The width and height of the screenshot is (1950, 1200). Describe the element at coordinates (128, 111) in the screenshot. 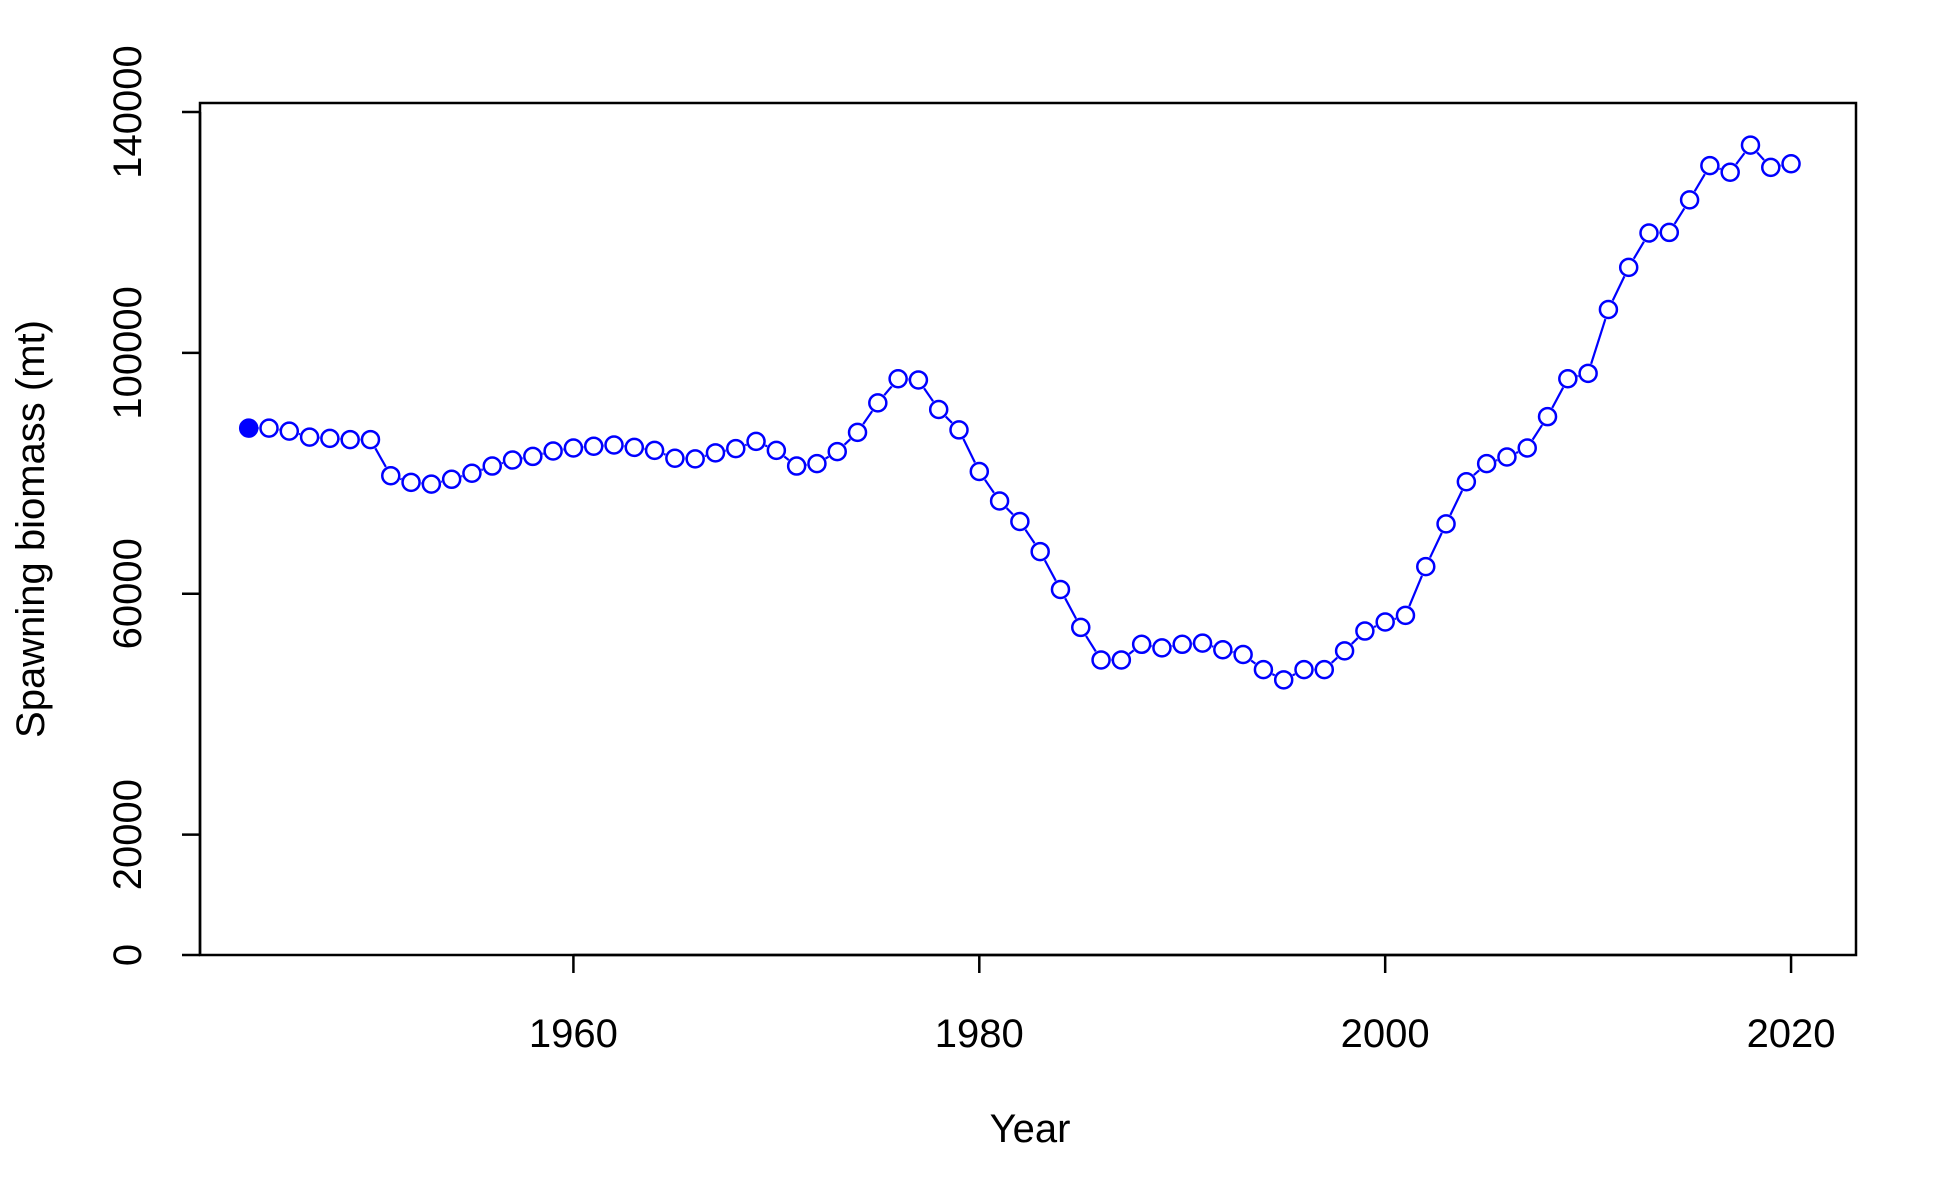

I see `y-tick-label: 140000` at that location.